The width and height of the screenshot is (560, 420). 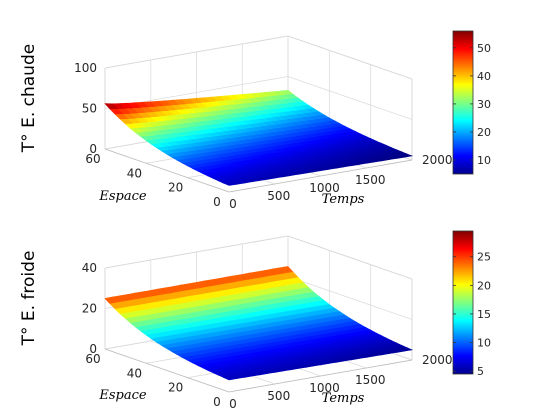 I want to click on colorbar-gradient-hot, so click(x=463, y=102).